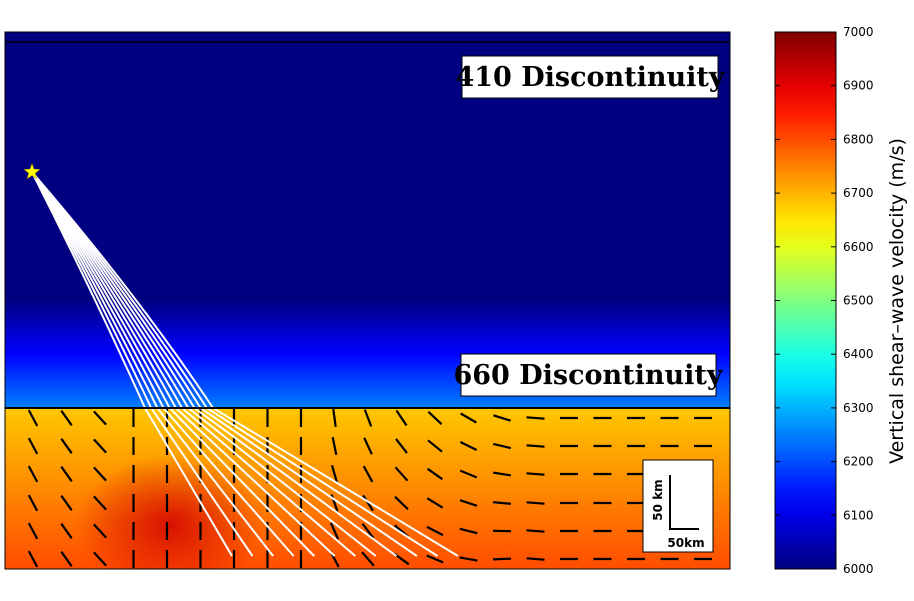  Describe the element at coordinates (858, 408) in the screenshot. I see `colorbar-tick-label: 6300` at that location.